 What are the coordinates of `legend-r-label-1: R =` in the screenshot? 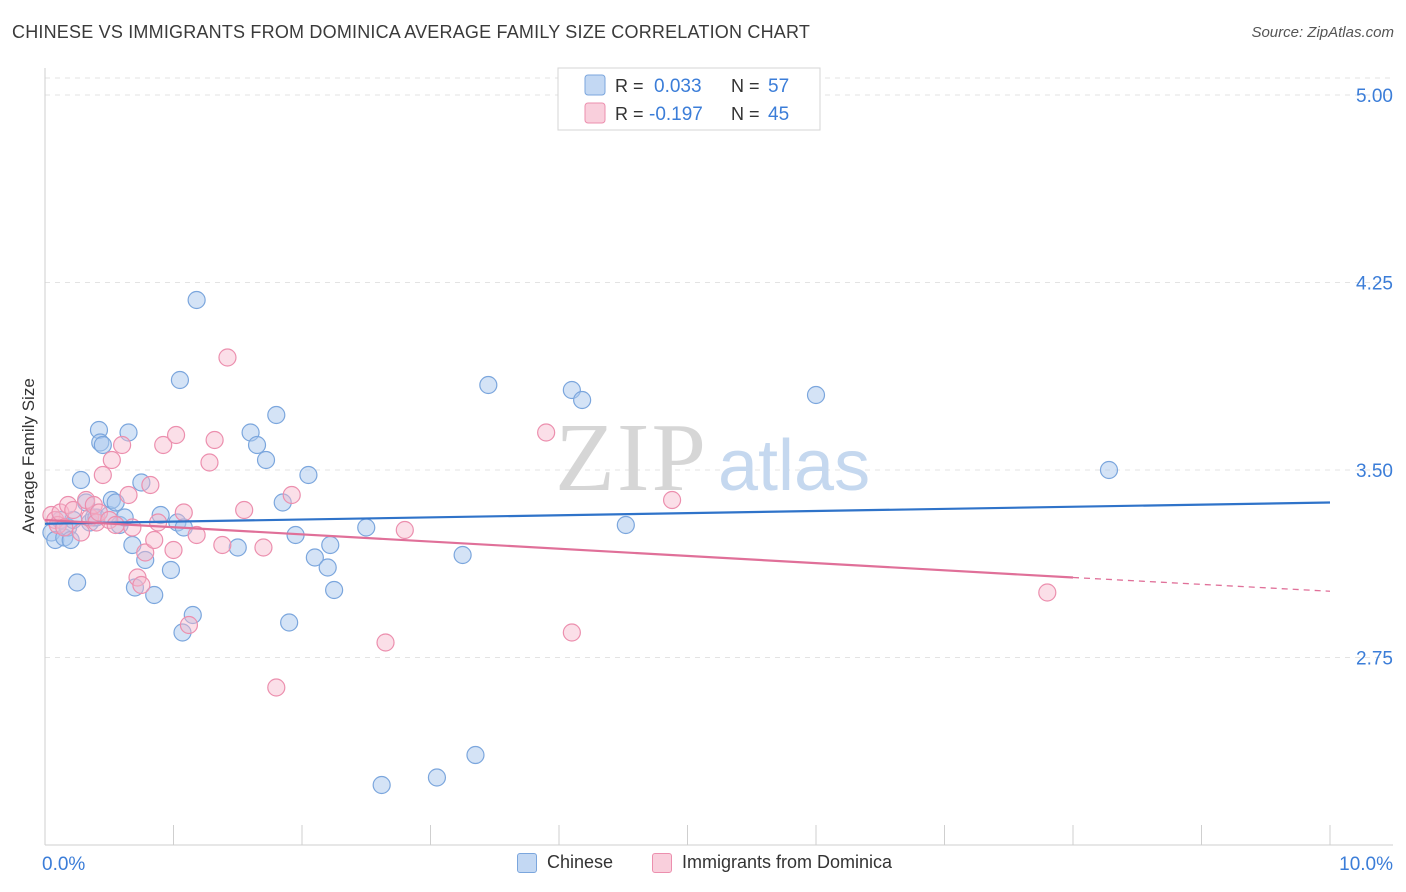 It's located at (629, 86).